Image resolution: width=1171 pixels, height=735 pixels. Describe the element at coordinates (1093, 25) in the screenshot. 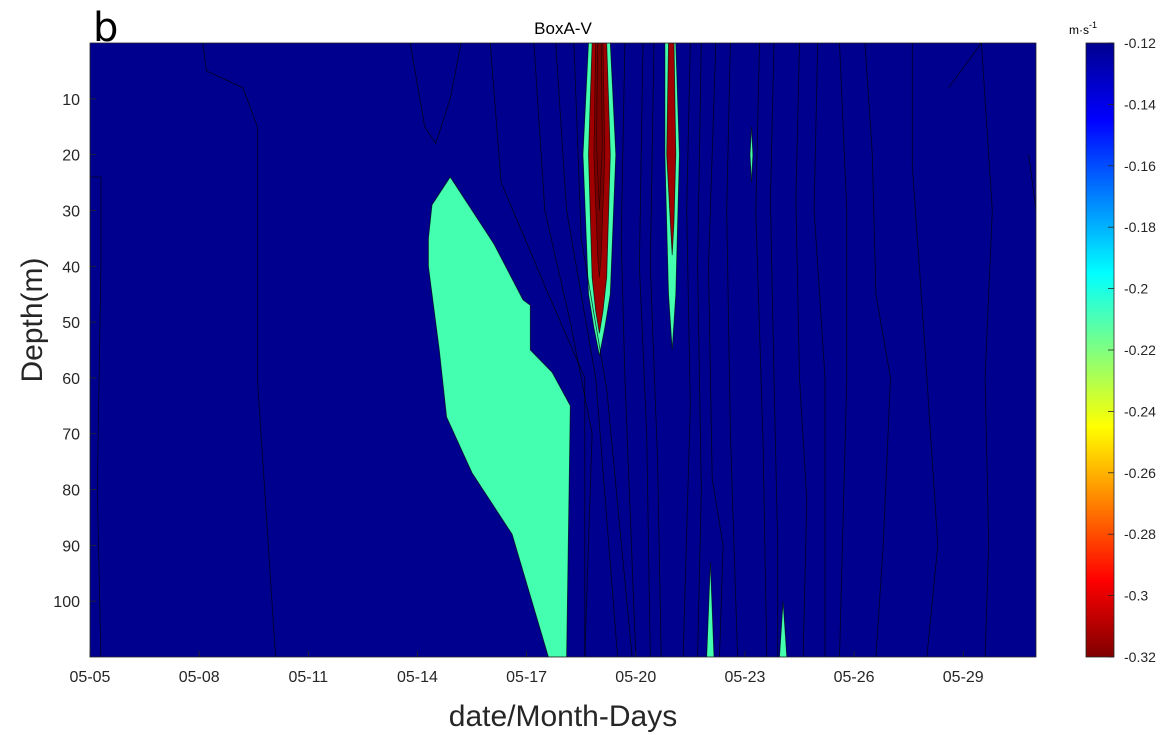

I see `colorbar-unit-exponent: -1` at that location.